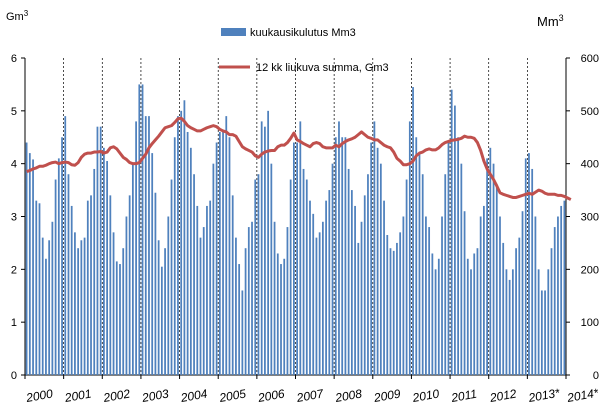 This screenshot has width=607, height=418. Describe the element at coordinates (590, 323) in the screenshot. I see `right-tick-label: 100` at that location.